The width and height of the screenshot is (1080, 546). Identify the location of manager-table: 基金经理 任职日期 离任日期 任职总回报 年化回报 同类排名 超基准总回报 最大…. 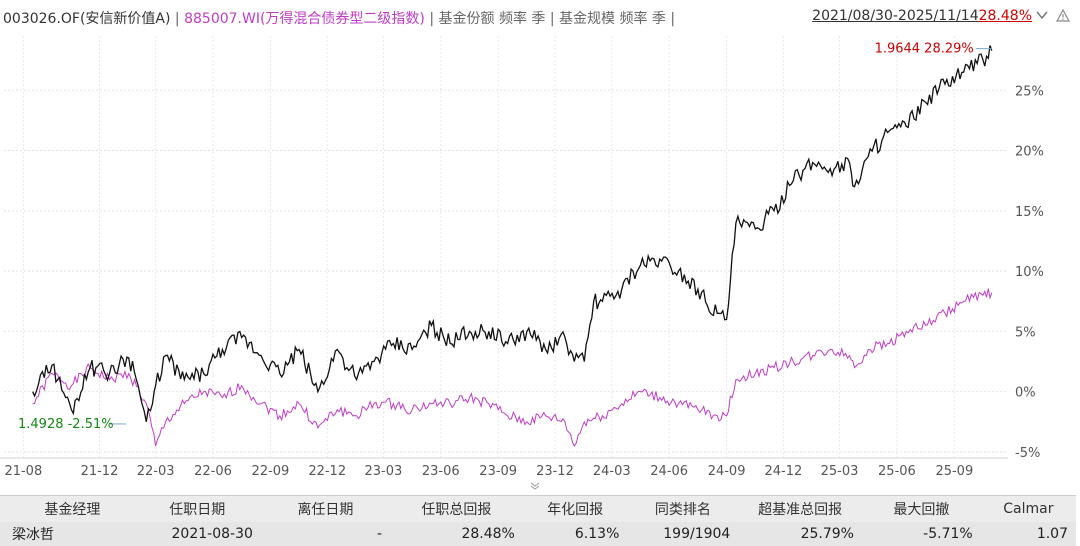
(540, 520).